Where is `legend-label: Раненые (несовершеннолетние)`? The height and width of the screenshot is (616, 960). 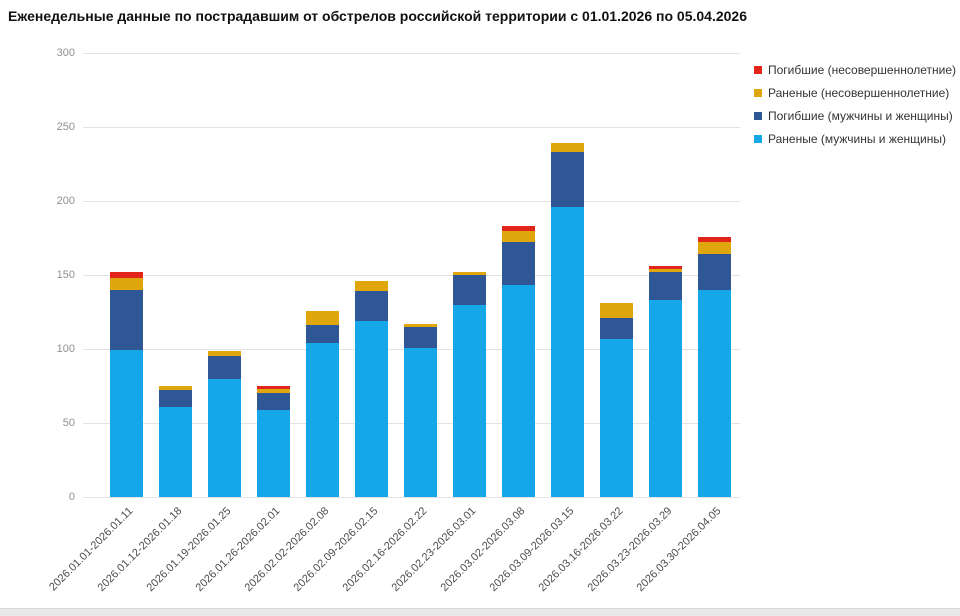
legend-label: Раненые (несовершеннолетние) is located at coordinates (859, 92).